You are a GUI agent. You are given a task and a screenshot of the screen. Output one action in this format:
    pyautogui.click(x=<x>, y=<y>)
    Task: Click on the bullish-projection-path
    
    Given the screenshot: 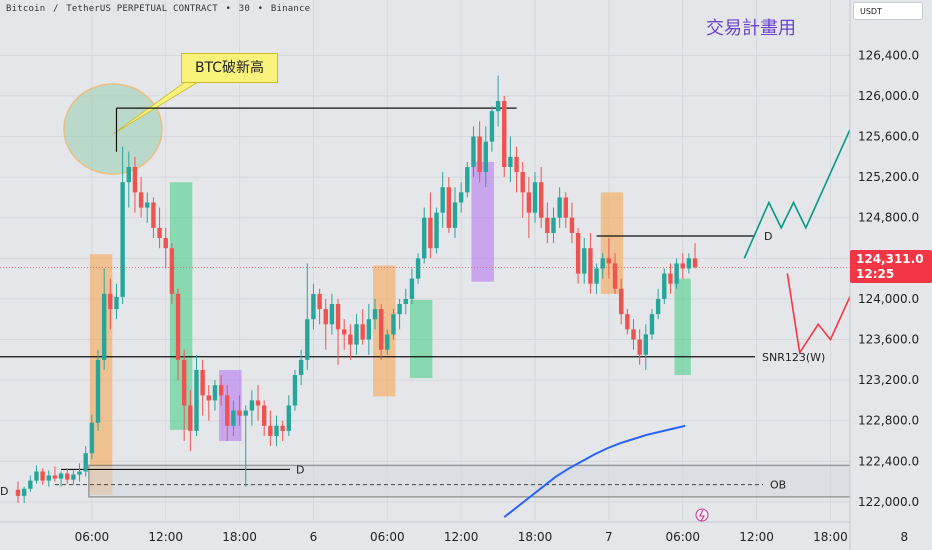 What is the action you would take?
    pyautogui.click(x=806, y=174)
    